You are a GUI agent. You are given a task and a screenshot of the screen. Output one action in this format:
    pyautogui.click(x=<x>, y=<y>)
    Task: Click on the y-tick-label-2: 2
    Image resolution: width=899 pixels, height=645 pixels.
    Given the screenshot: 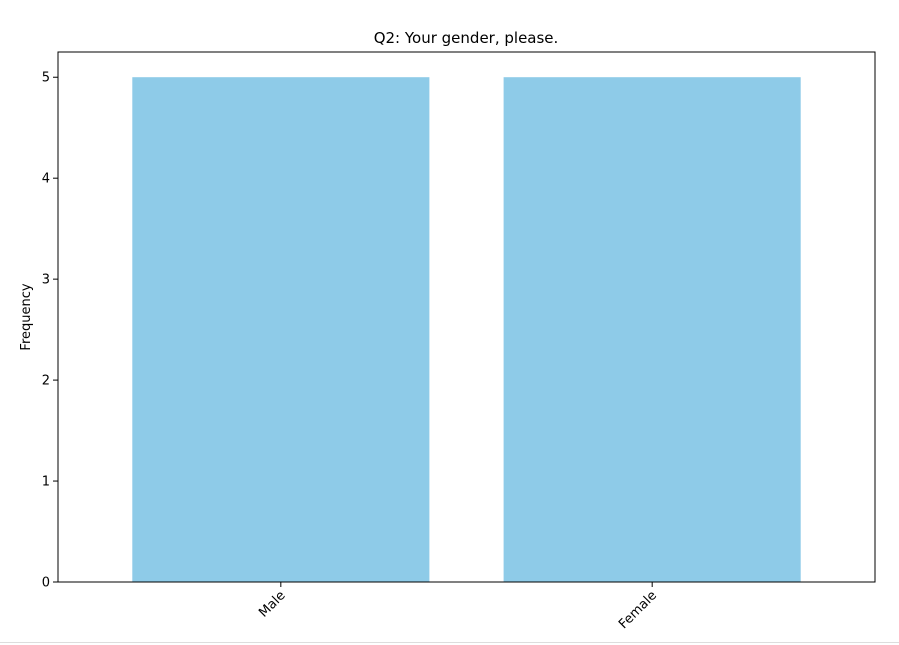 What is the action you would take?
    pyautogui.click(x=46, y=381)
    